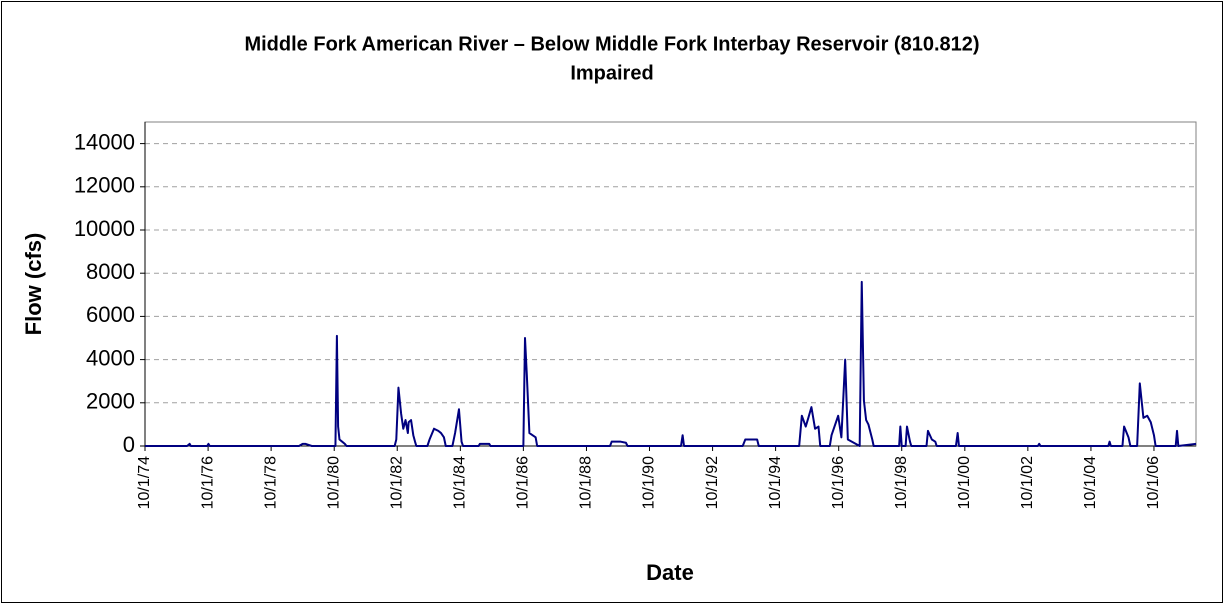  Describe the element at coordinates (712, 482) in the screenshot. I see `x-tick-label: 10/1/92` at that location.